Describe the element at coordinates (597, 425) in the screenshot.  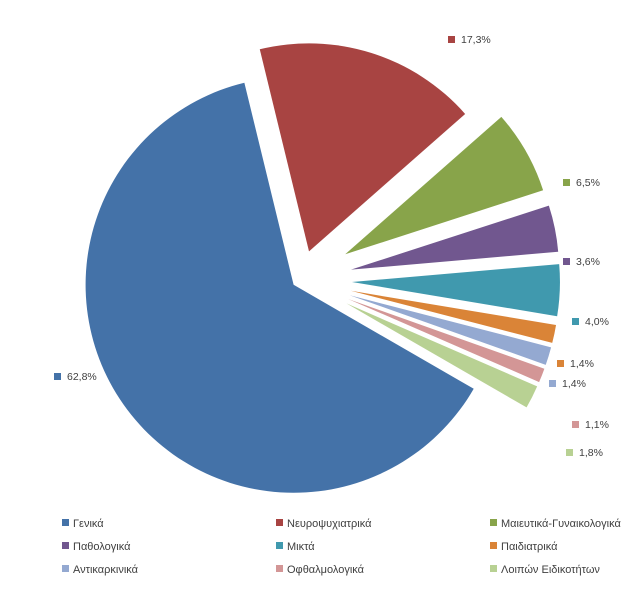
I see `data-label-slice-8: 1,1%` at that location.